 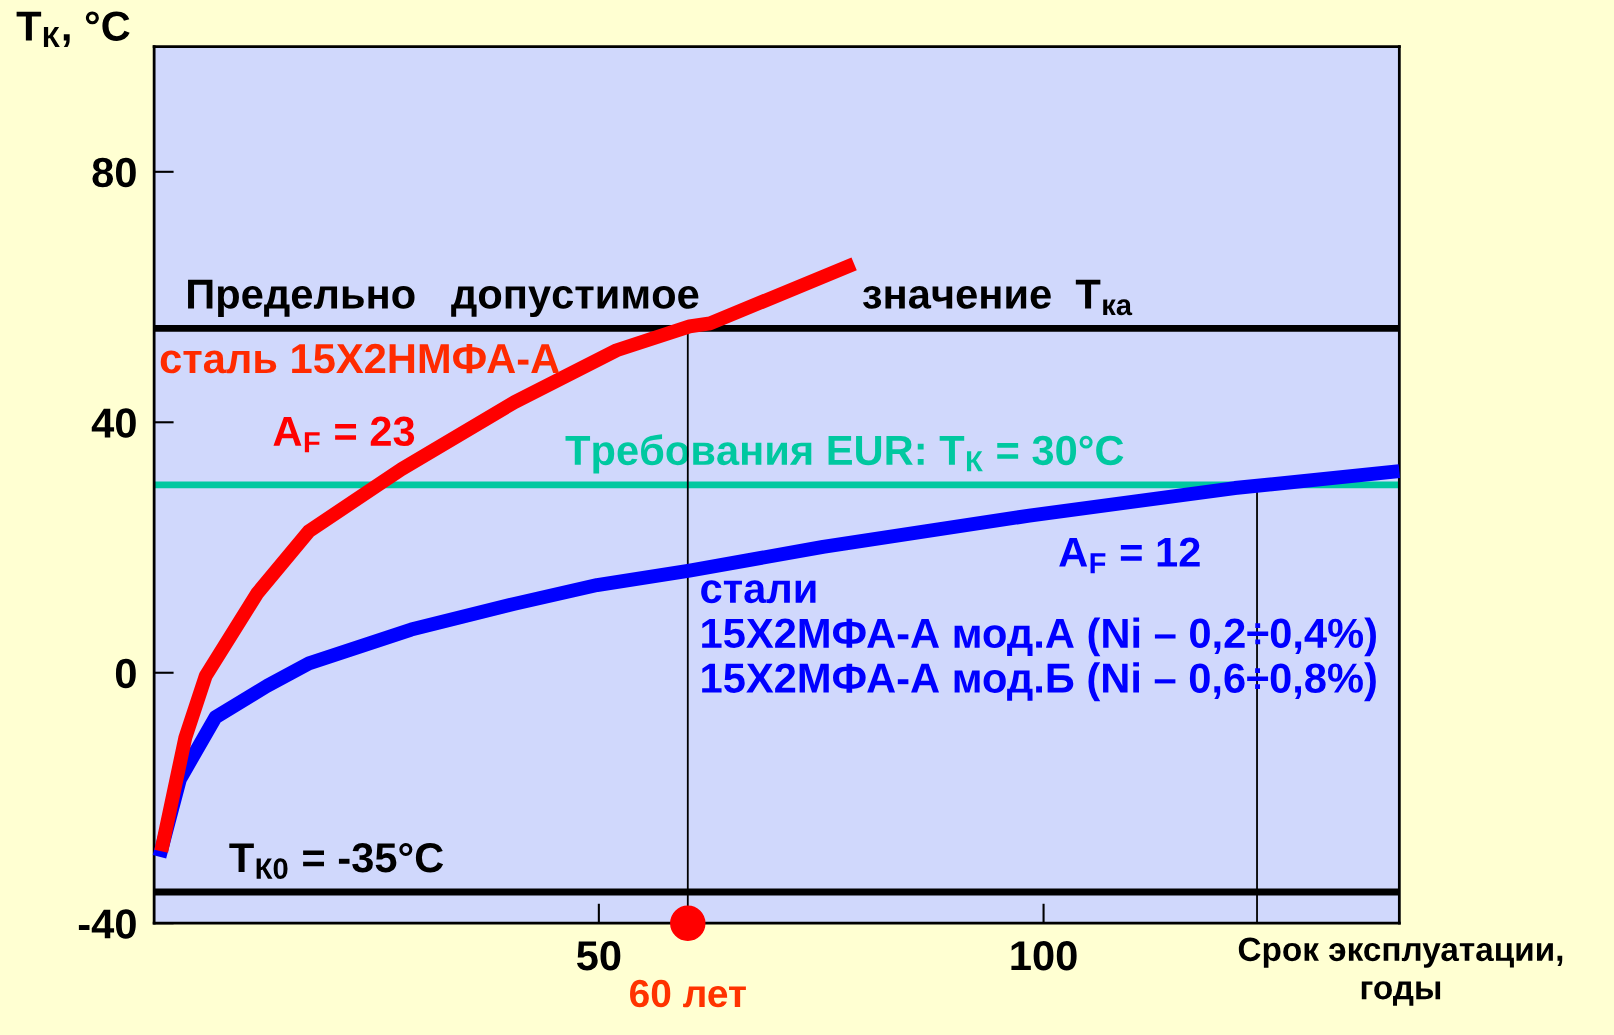 I want to click on x-axis-title: Срок эксплуатации, годы, so click(x=1400, y=971).